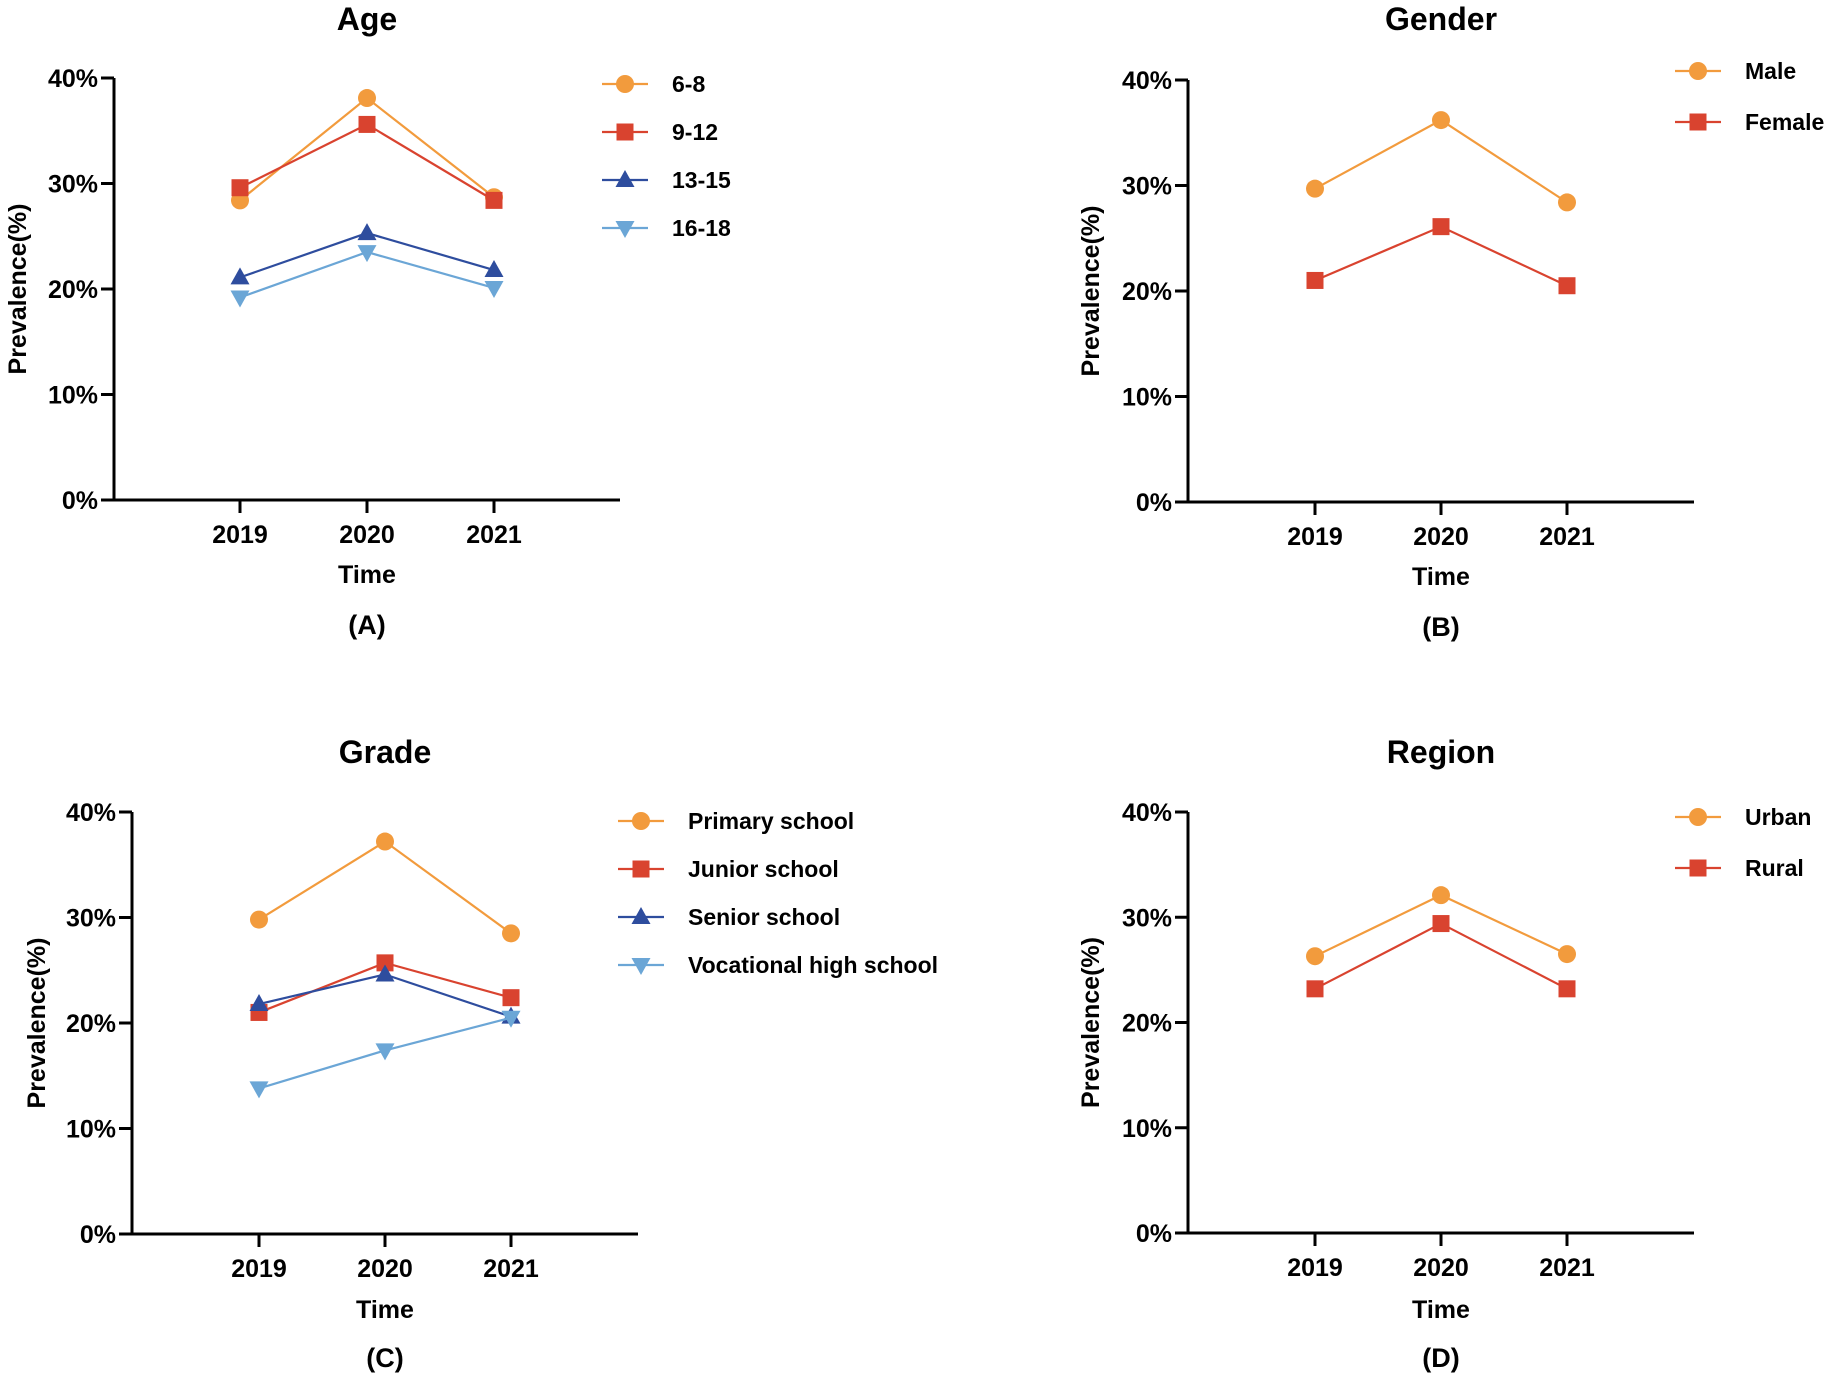 Image resolution: width=1831 pixels, height=1388 pixels. Describe the element at coordinates (763, 869) in the screenshot. I see `legend-label: Junior school` at that location.